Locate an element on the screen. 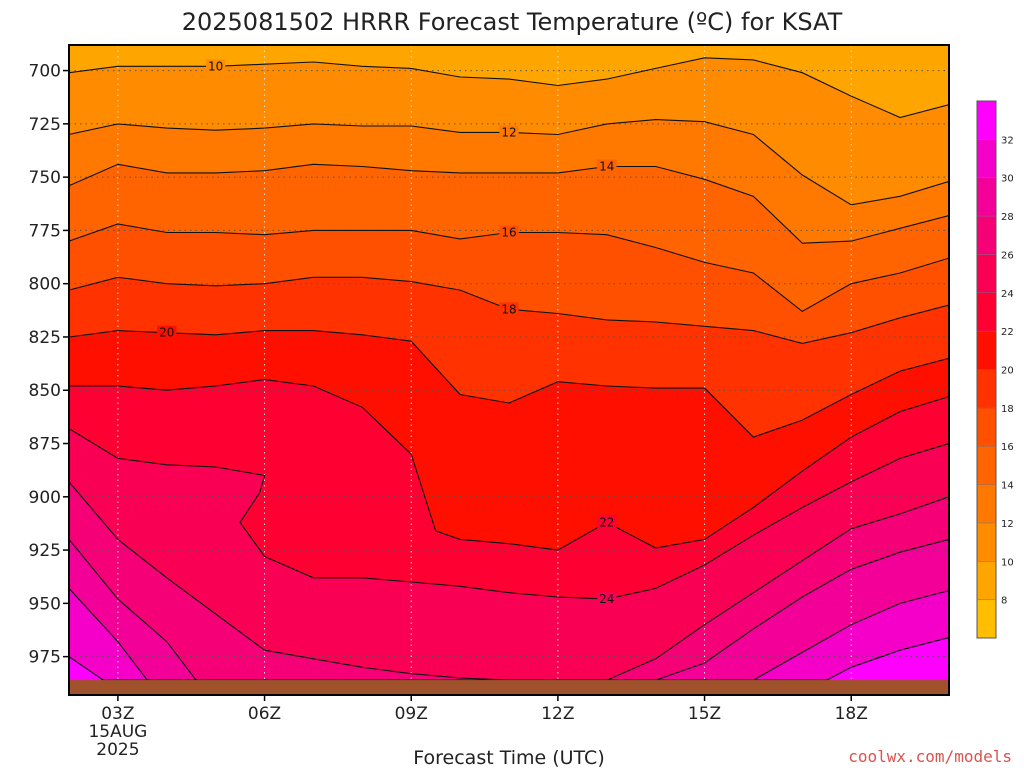  y-tick-750: 750 is located at coordinates (45, 178).